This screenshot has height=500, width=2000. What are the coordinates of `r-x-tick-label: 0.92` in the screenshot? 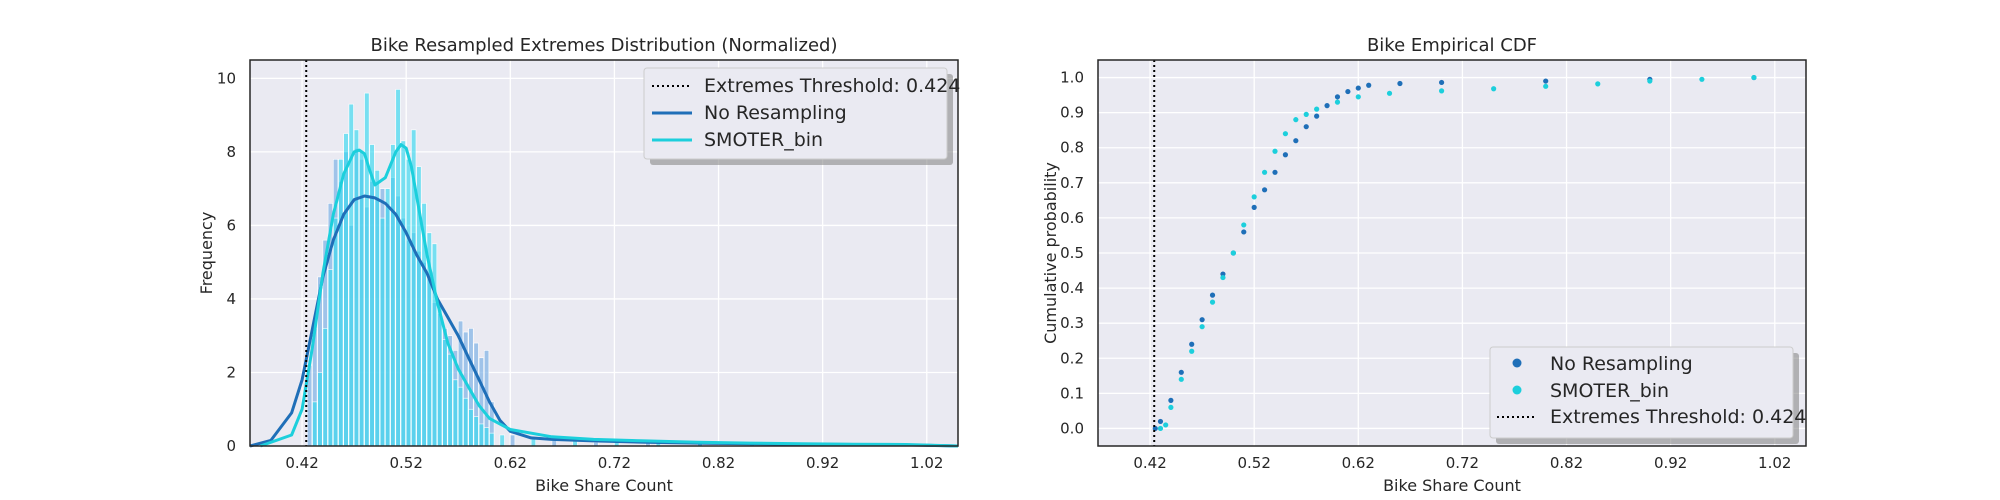 It's located at (1670, 463).